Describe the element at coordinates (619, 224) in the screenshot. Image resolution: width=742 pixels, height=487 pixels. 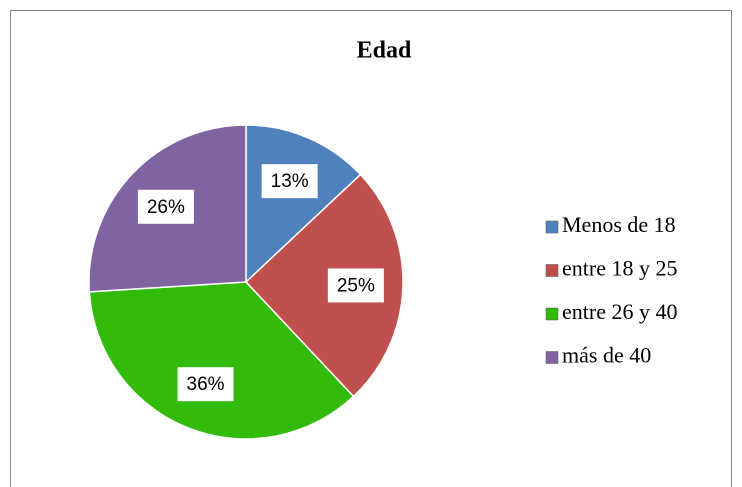
I see `legend-label: Menos de 18` at that location.